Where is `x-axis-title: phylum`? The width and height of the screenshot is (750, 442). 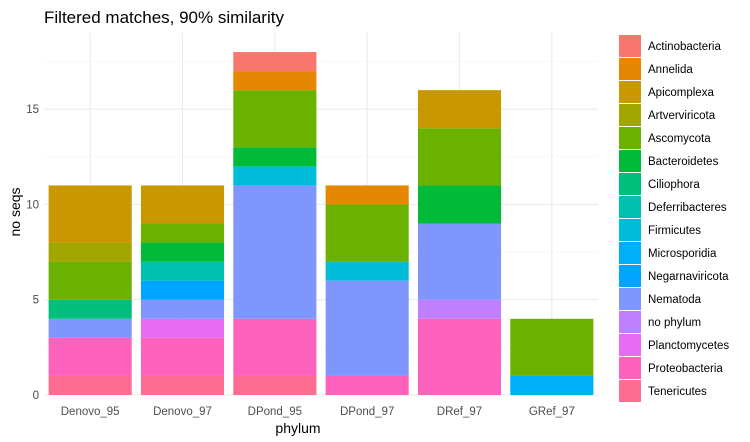 x-axis-title: phylum is located at coordinates (297, 428).